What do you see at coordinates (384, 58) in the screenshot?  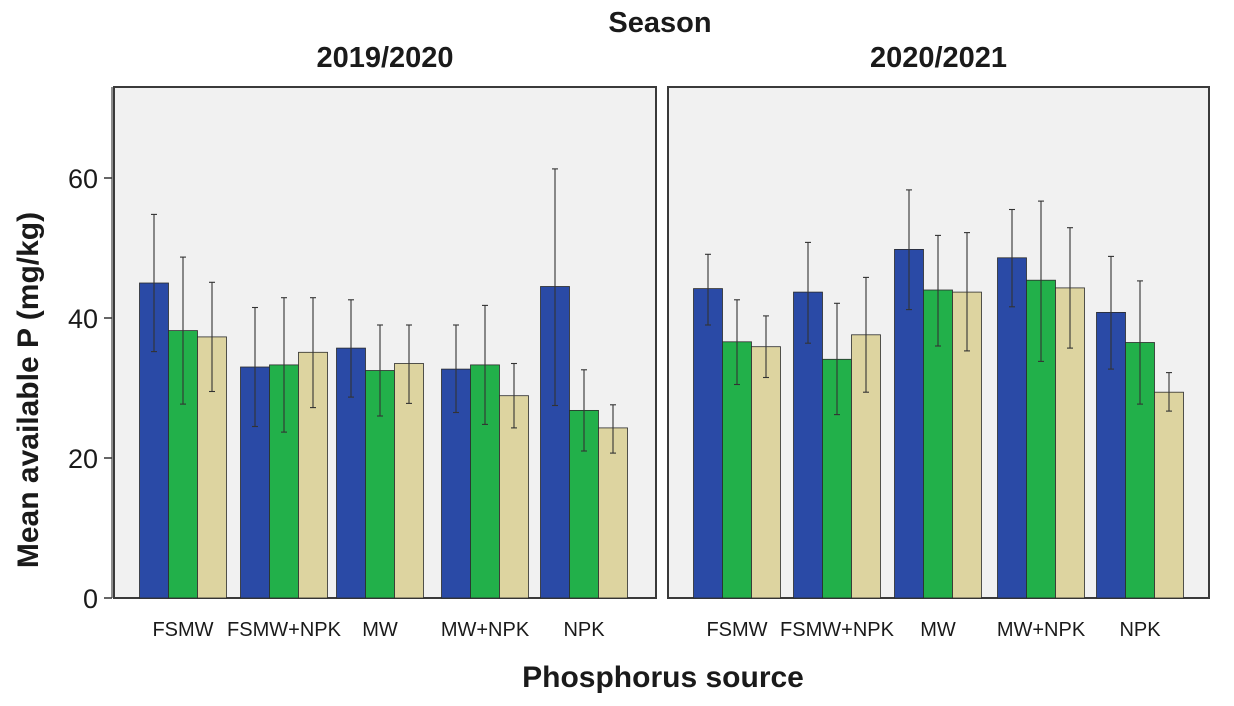 I see `panel-title: 2019/2020` at bounding box center [384, 58].